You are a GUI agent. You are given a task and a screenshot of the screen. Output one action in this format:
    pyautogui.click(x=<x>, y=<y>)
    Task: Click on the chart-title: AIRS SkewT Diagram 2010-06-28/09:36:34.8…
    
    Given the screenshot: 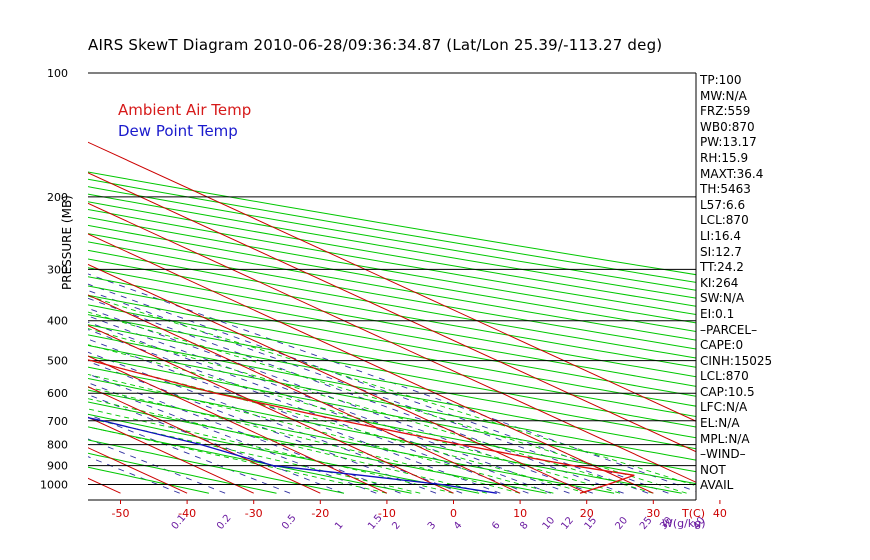 What is the action you would take?
    pyautogui.click(x=375, y=45)
    